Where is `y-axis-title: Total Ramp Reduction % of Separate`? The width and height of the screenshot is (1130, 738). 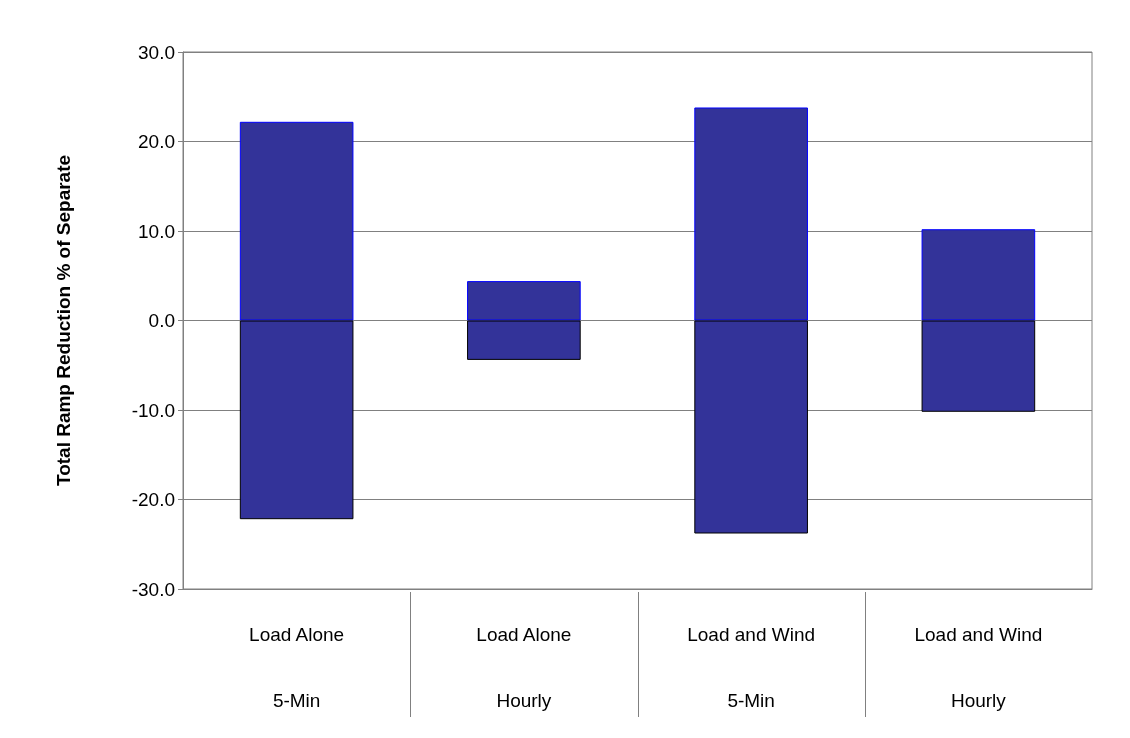
y-axis-title: Total Ramp Reduction % of Separate is located at coordinates (63, 320).